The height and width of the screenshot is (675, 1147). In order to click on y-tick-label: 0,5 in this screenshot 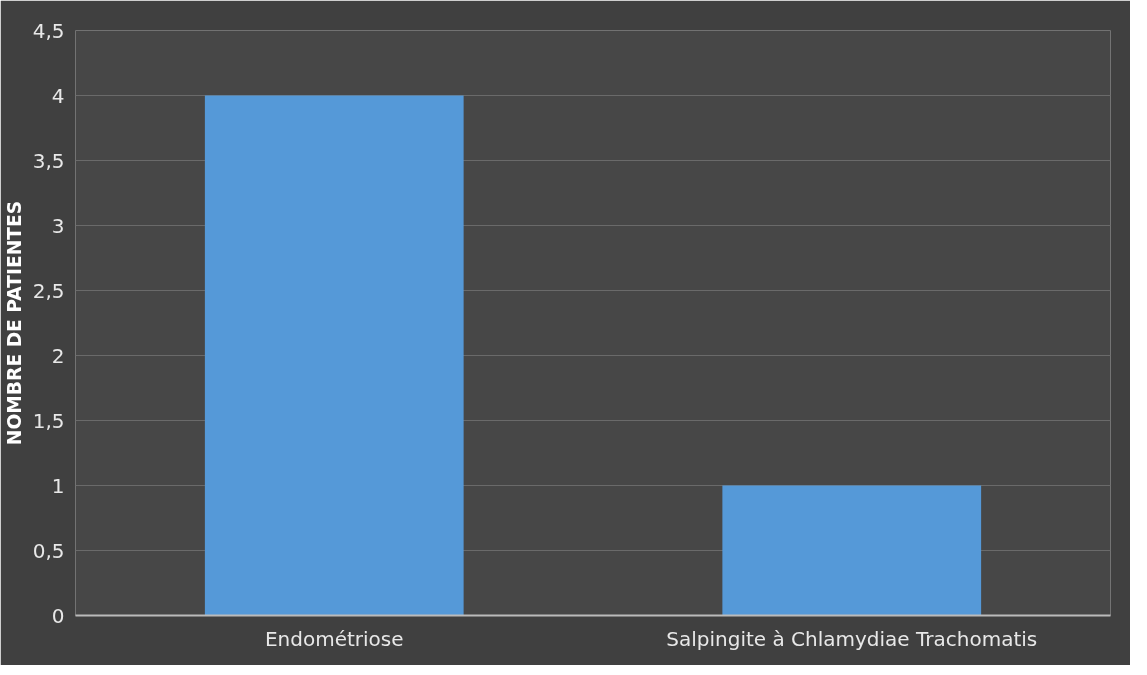, I will do `click(48, 550)`.